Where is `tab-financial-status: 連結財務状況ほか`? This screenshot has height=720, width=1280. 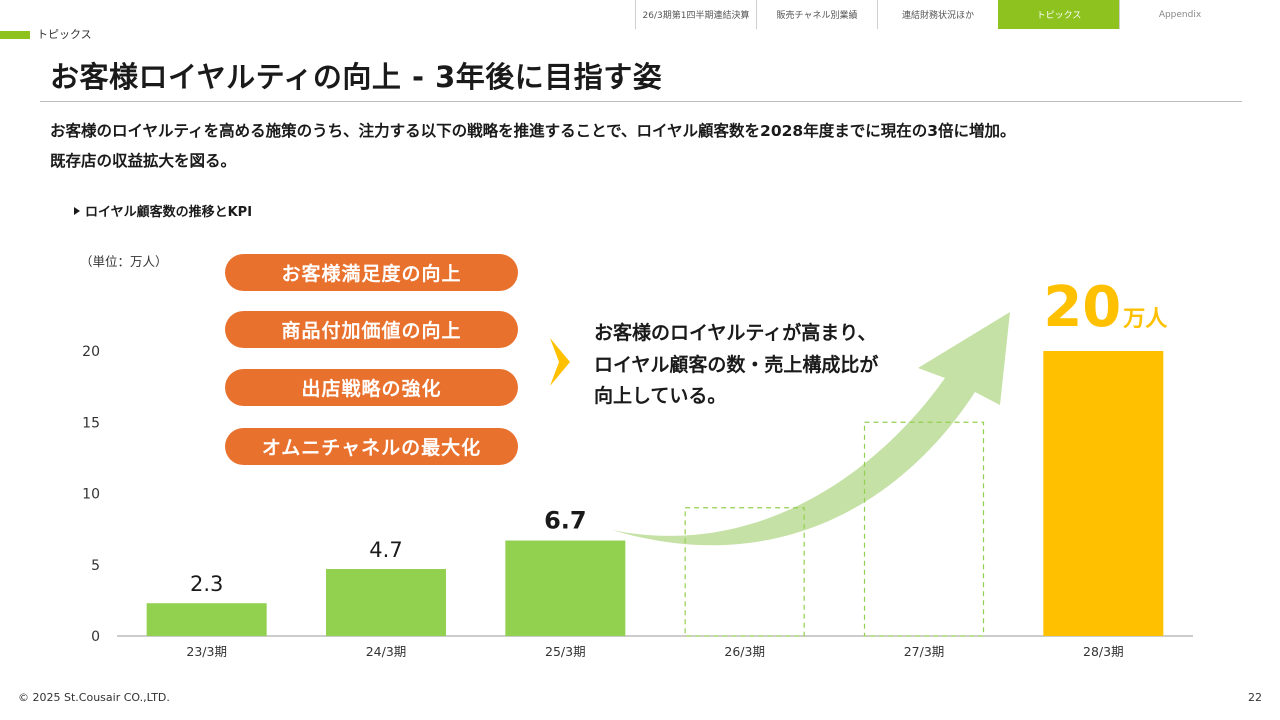 tab-financial-status: 連結財務状況ほか is located at coordinates (937, 14).